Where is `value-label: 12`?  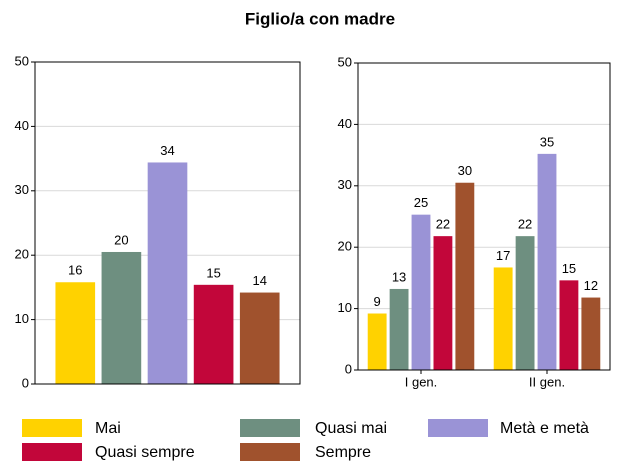 value-label: 12 is located at coordinates (591, 285).